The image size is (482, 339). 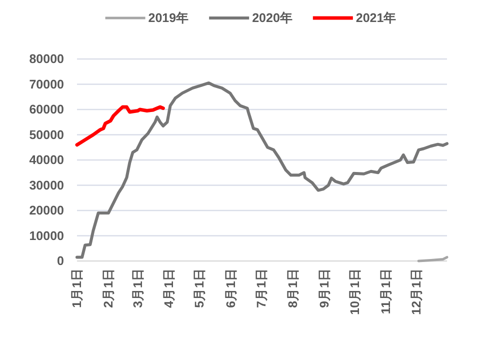 I want to click on legend-label: 2020年, so click(x=272, y=18).